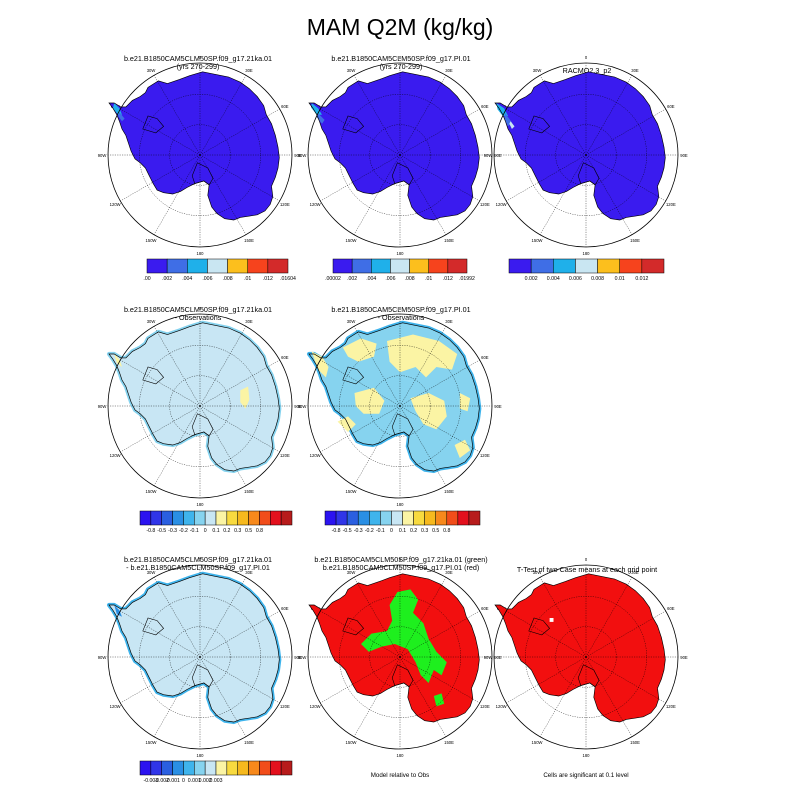 The width and height of the screenshot is (800, 800). What do you see at coordinates (401, 58) in the screenshot?
I see `panel-title-line1: b.e21.B1850CAM5CLM50SP.f09_g17.PI.01` at bounding box center [401, 58].